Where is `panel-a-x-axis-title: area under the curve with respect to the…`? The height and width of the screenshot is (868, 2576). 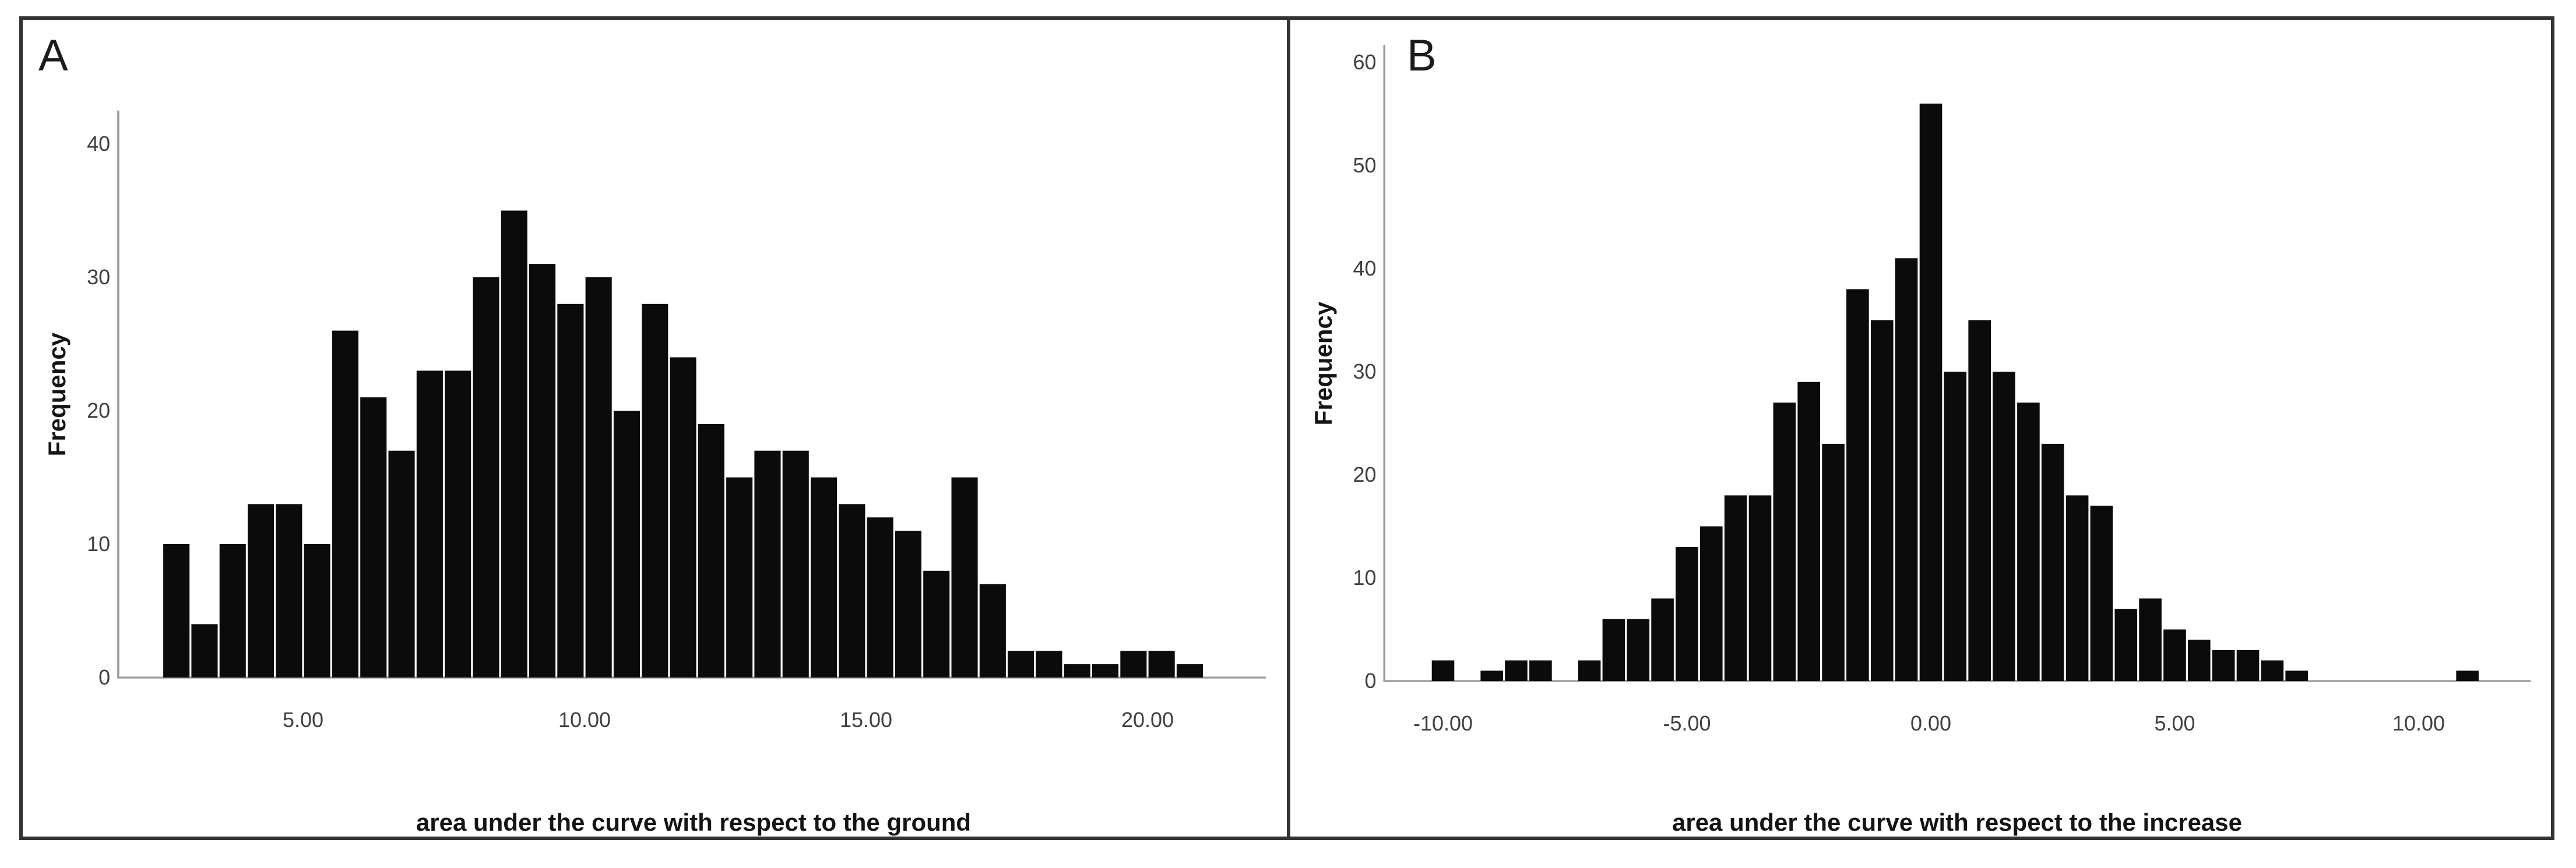 panel-a-x-axis-title: area under the curve with respect to the… is located at coordinates (694, 822).